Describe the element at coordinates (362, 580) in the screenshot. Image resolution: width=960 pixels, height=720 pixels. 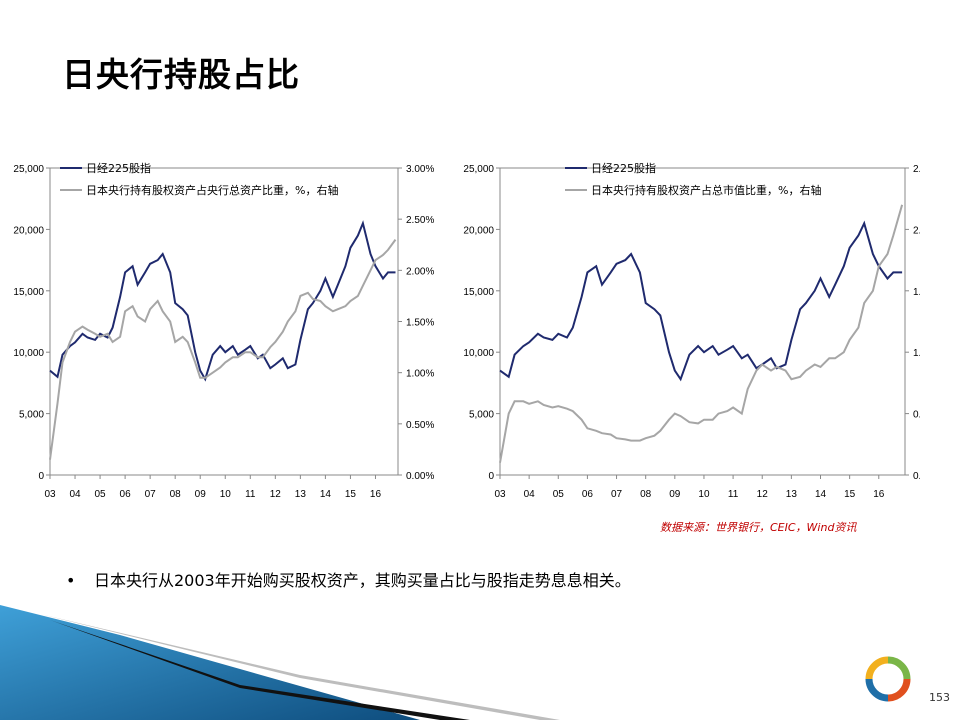
I see `bullet-text: 日本央行从2003年开始购买股权资产，其购买量占比与股指走势息息相关。` at that location.